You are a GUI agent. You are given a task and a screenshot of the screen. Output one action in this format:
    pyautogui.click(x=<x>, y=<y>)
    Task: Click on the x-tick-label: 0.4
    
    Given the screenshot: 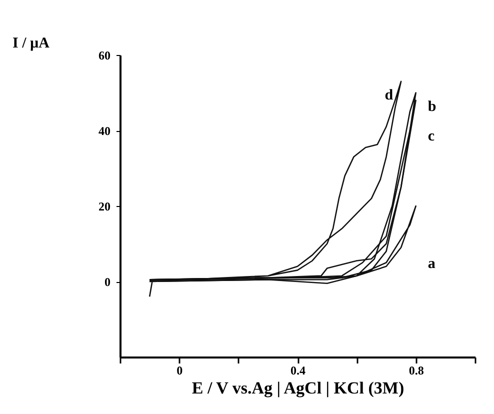 What is the action you would take?
    pyautogui.click(x=298, y=371)
    